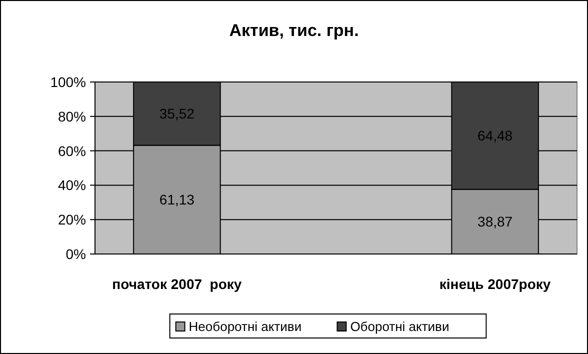 Image resolution: width=588 pixels, height=354 pixels. I want to click on annotation: 61,13, so click(177, 200).